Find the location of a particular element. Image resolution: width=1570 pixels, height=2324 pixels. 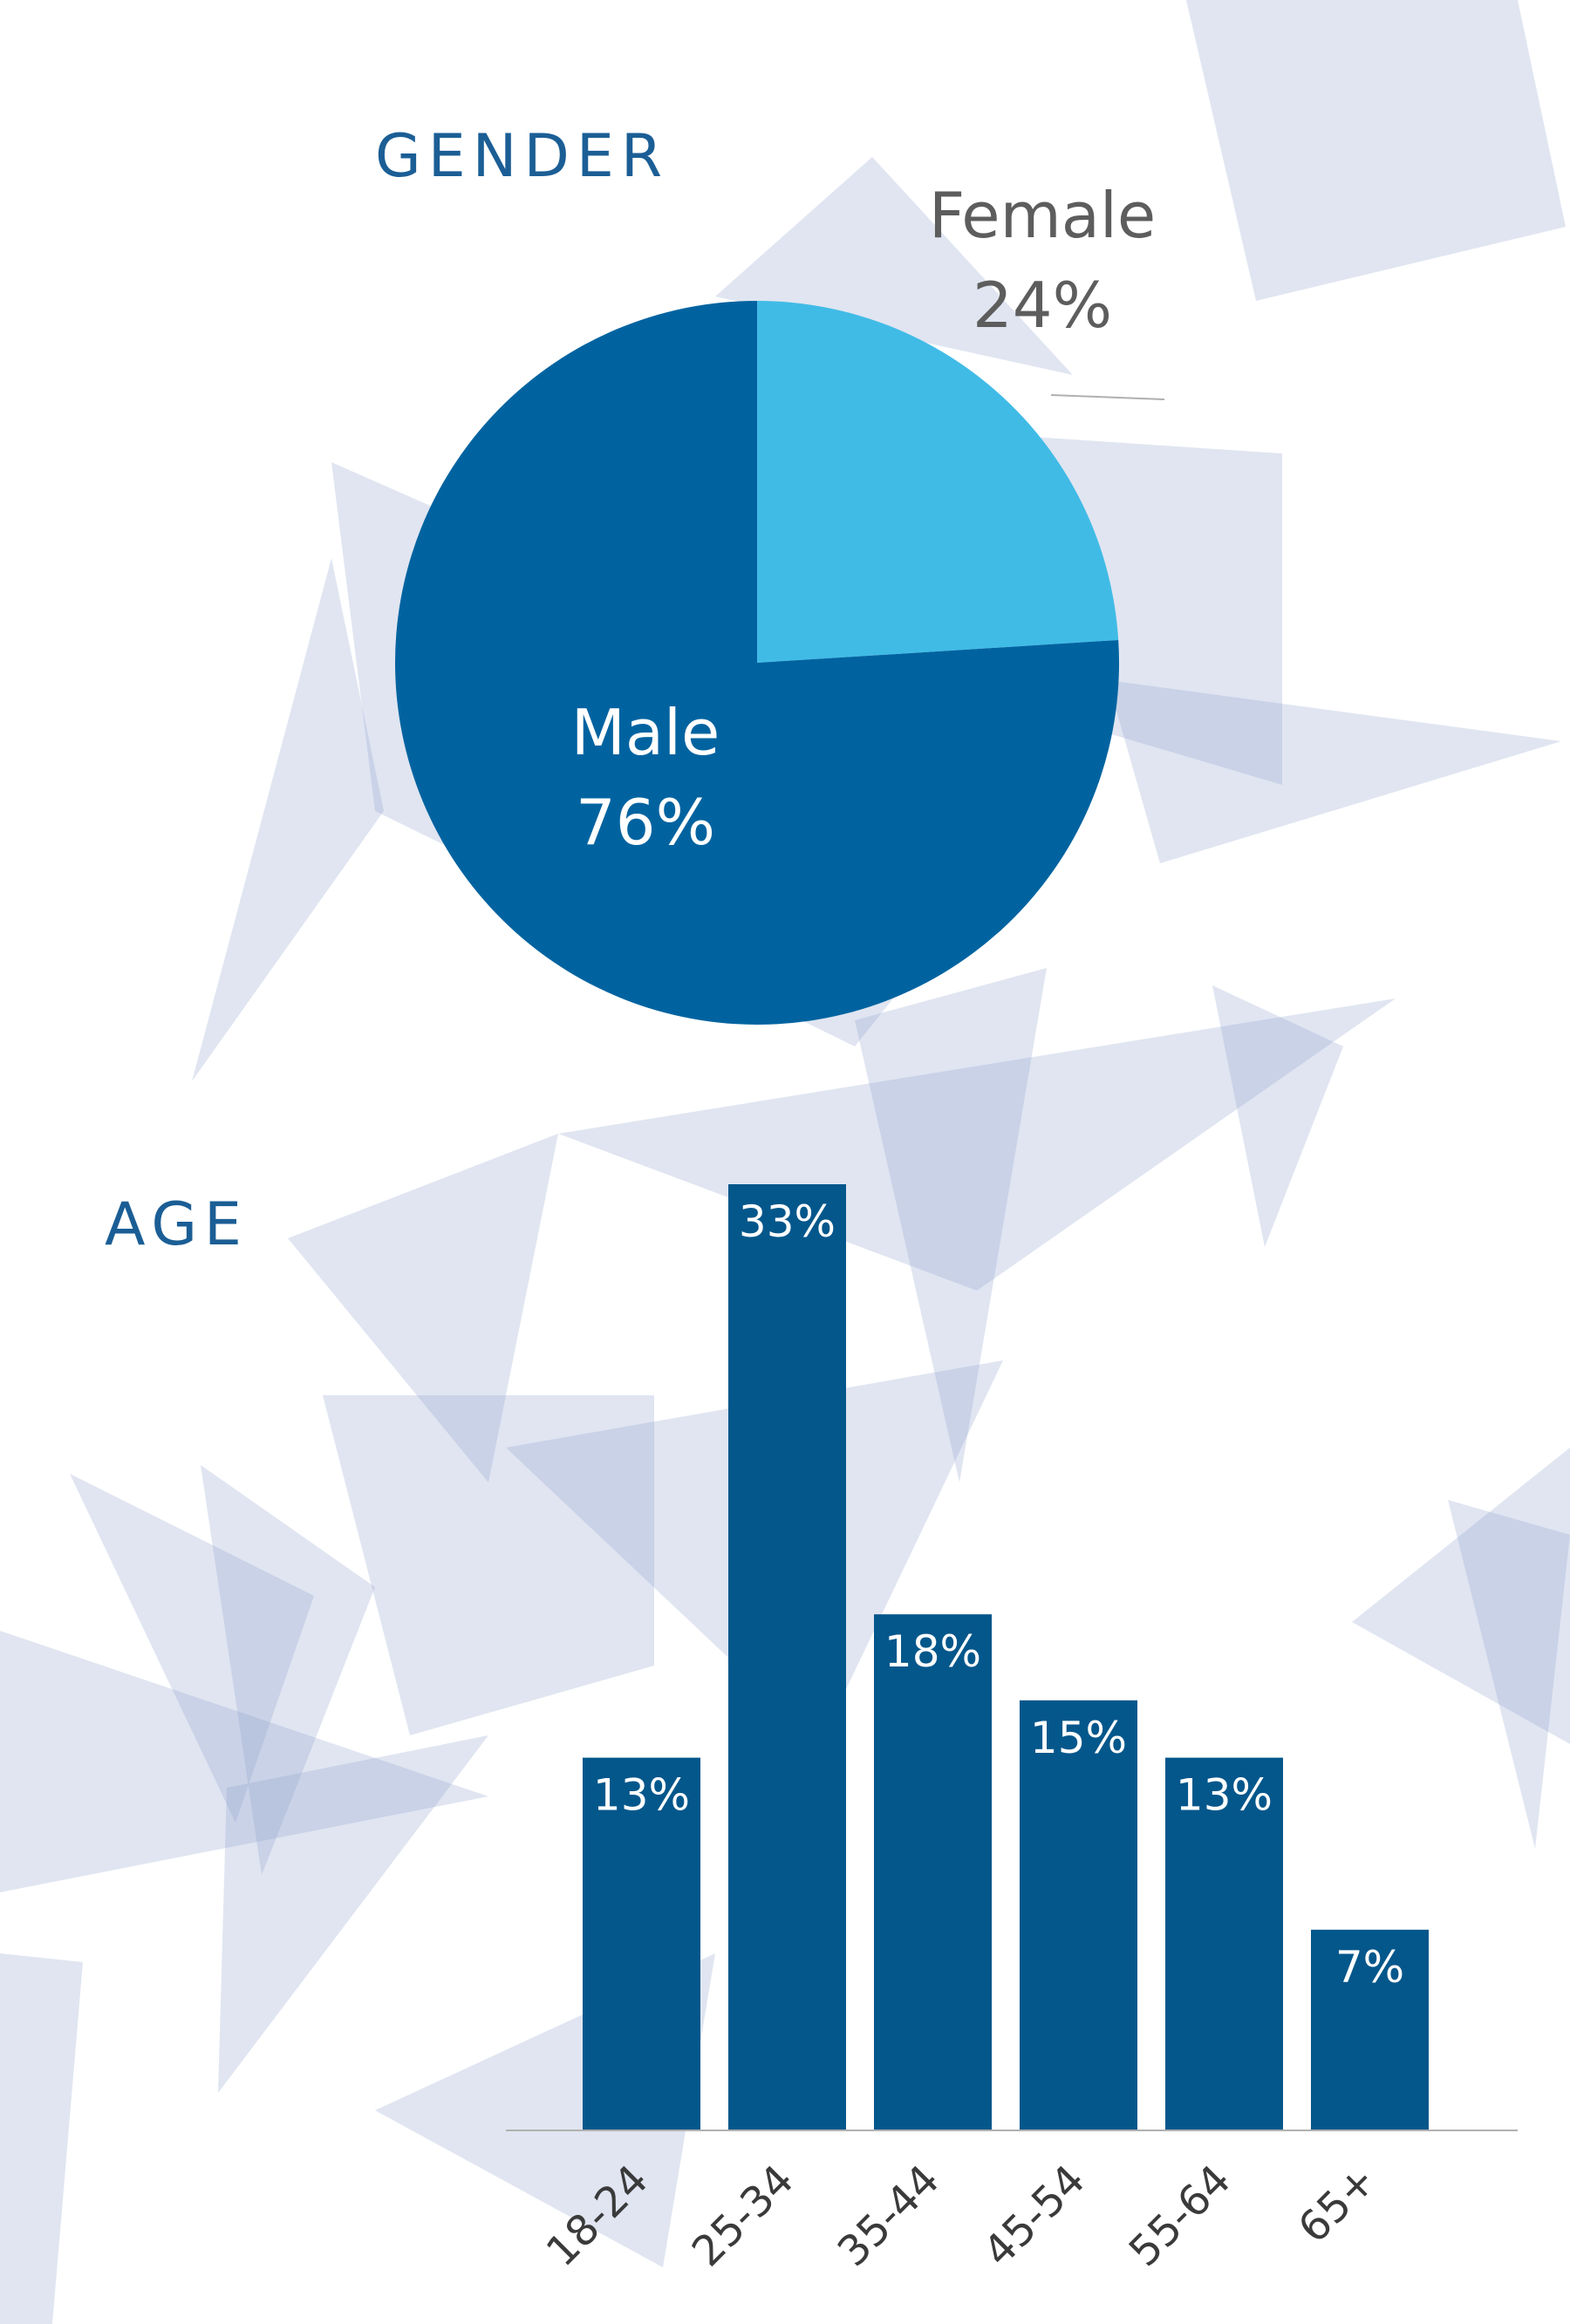

bar-65+ is located at coordinates (1370, 2029).